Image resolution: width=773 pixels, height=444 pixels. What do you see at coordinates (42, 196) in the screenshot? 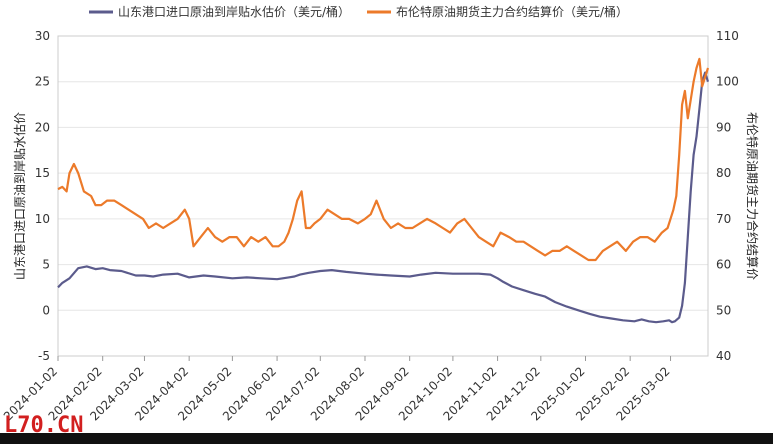
I see `y-axis-left: -5 0 5 10 15 20 25 30` at bounding box center [42, 196].